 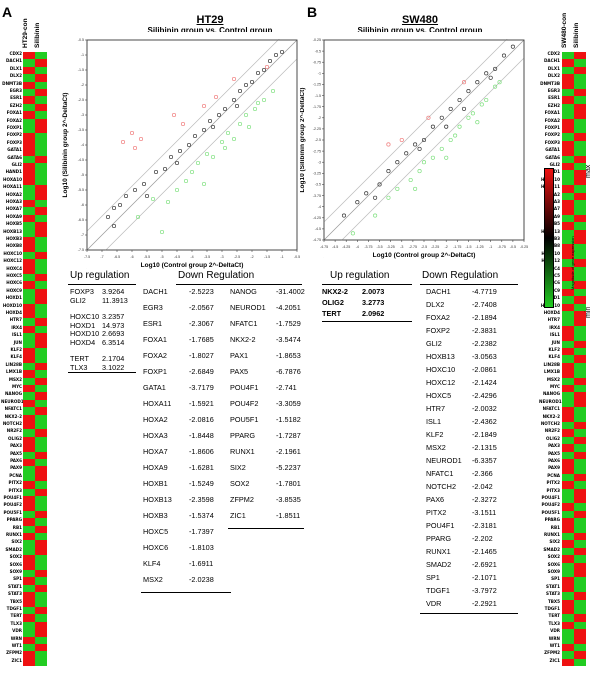 I want to click on heatmap-gene-label: SOX2, so click(x=553, y=558).